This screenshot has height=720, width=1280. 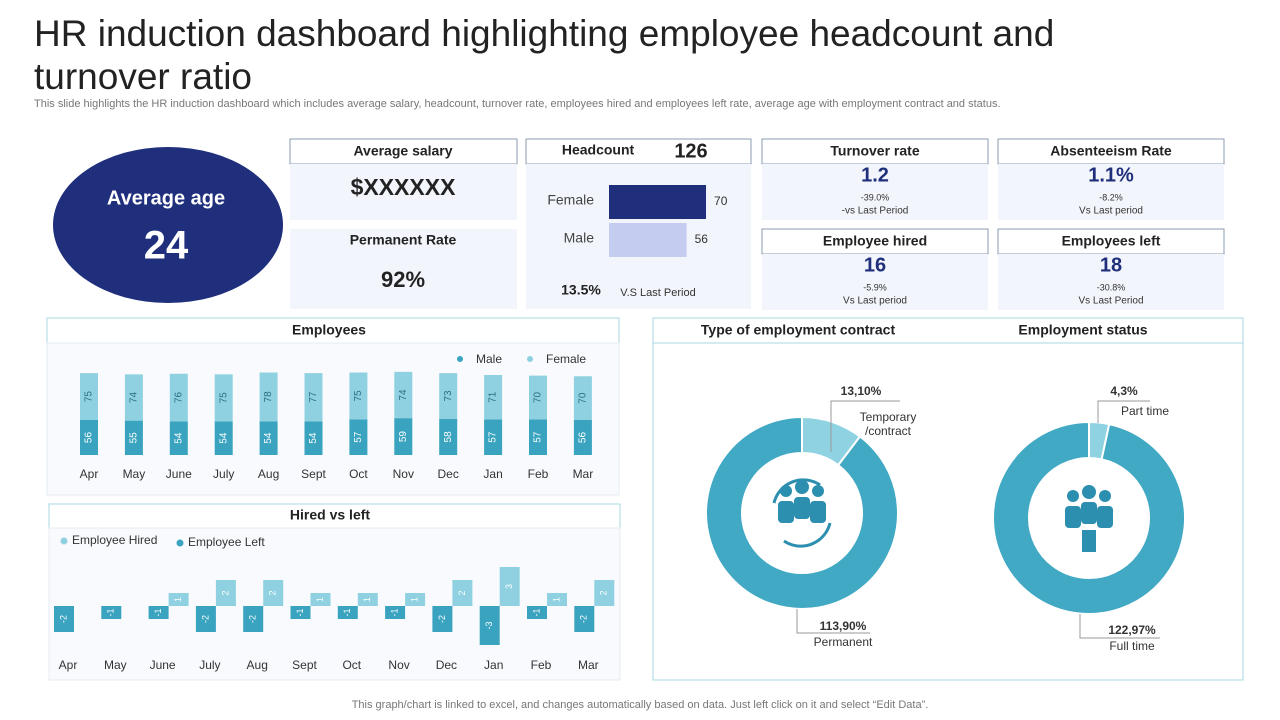 I want to click on kpi-change: -30.8%, so click(x=1111, y=287).